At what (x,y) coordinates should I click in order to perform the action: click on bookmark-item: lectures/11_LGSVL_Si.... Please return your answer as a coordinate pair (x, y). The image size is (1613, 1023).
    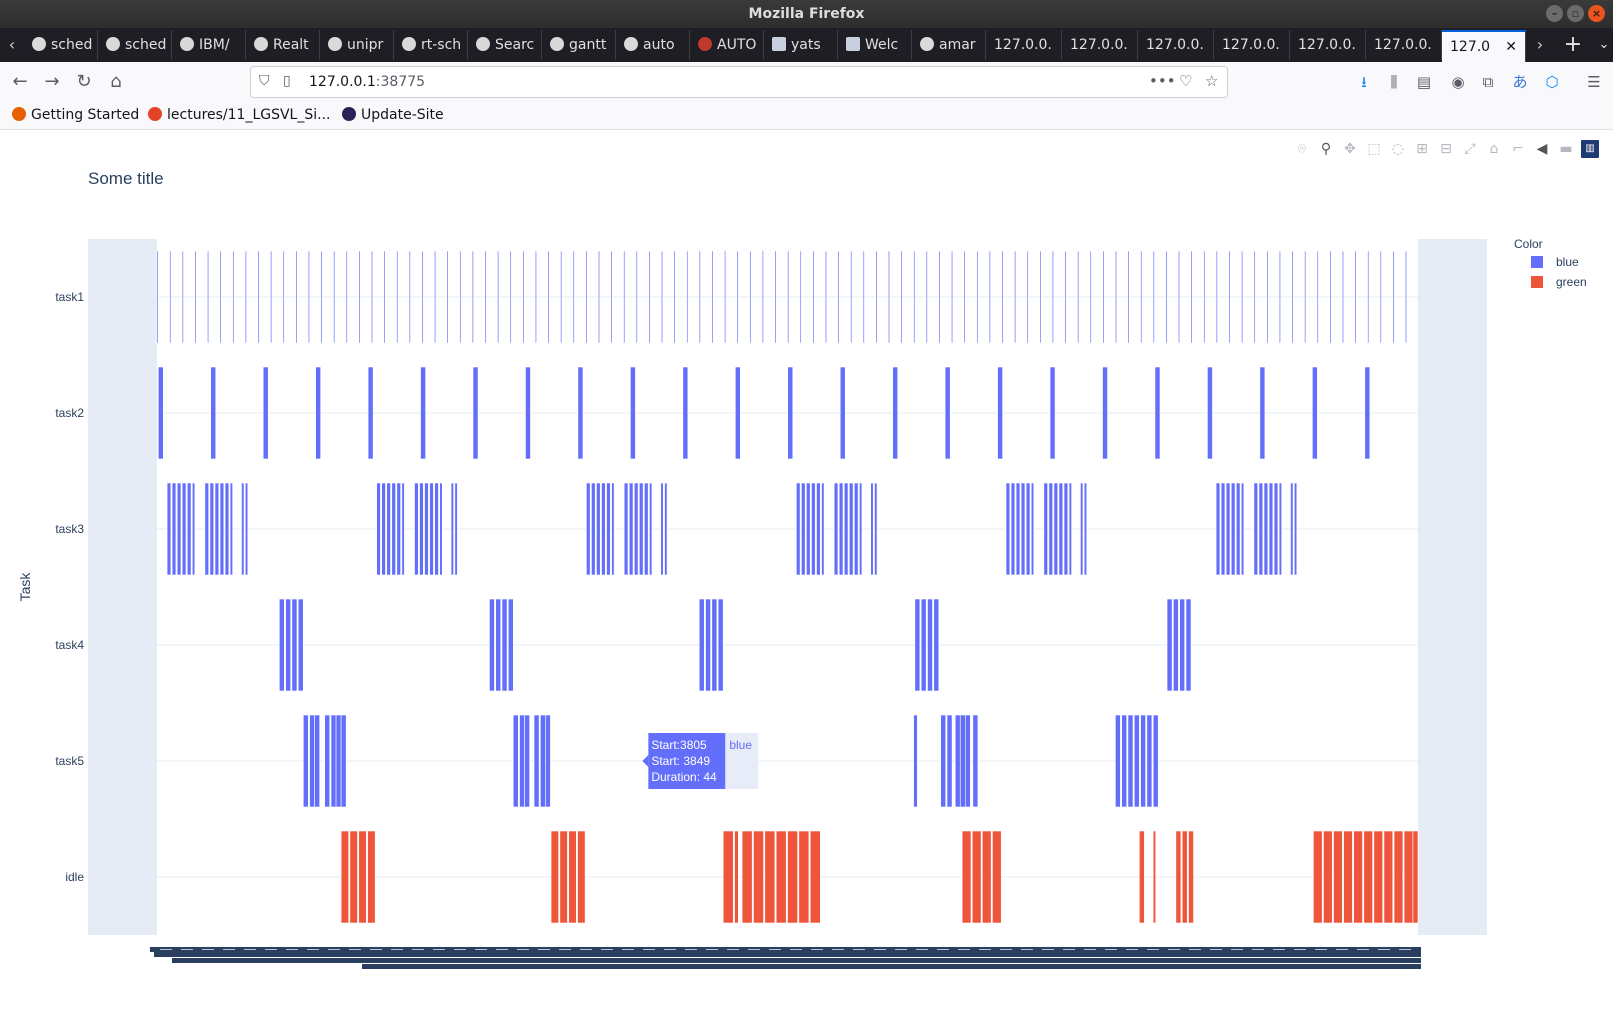
    Looking at the image, I should click on (239, 115).